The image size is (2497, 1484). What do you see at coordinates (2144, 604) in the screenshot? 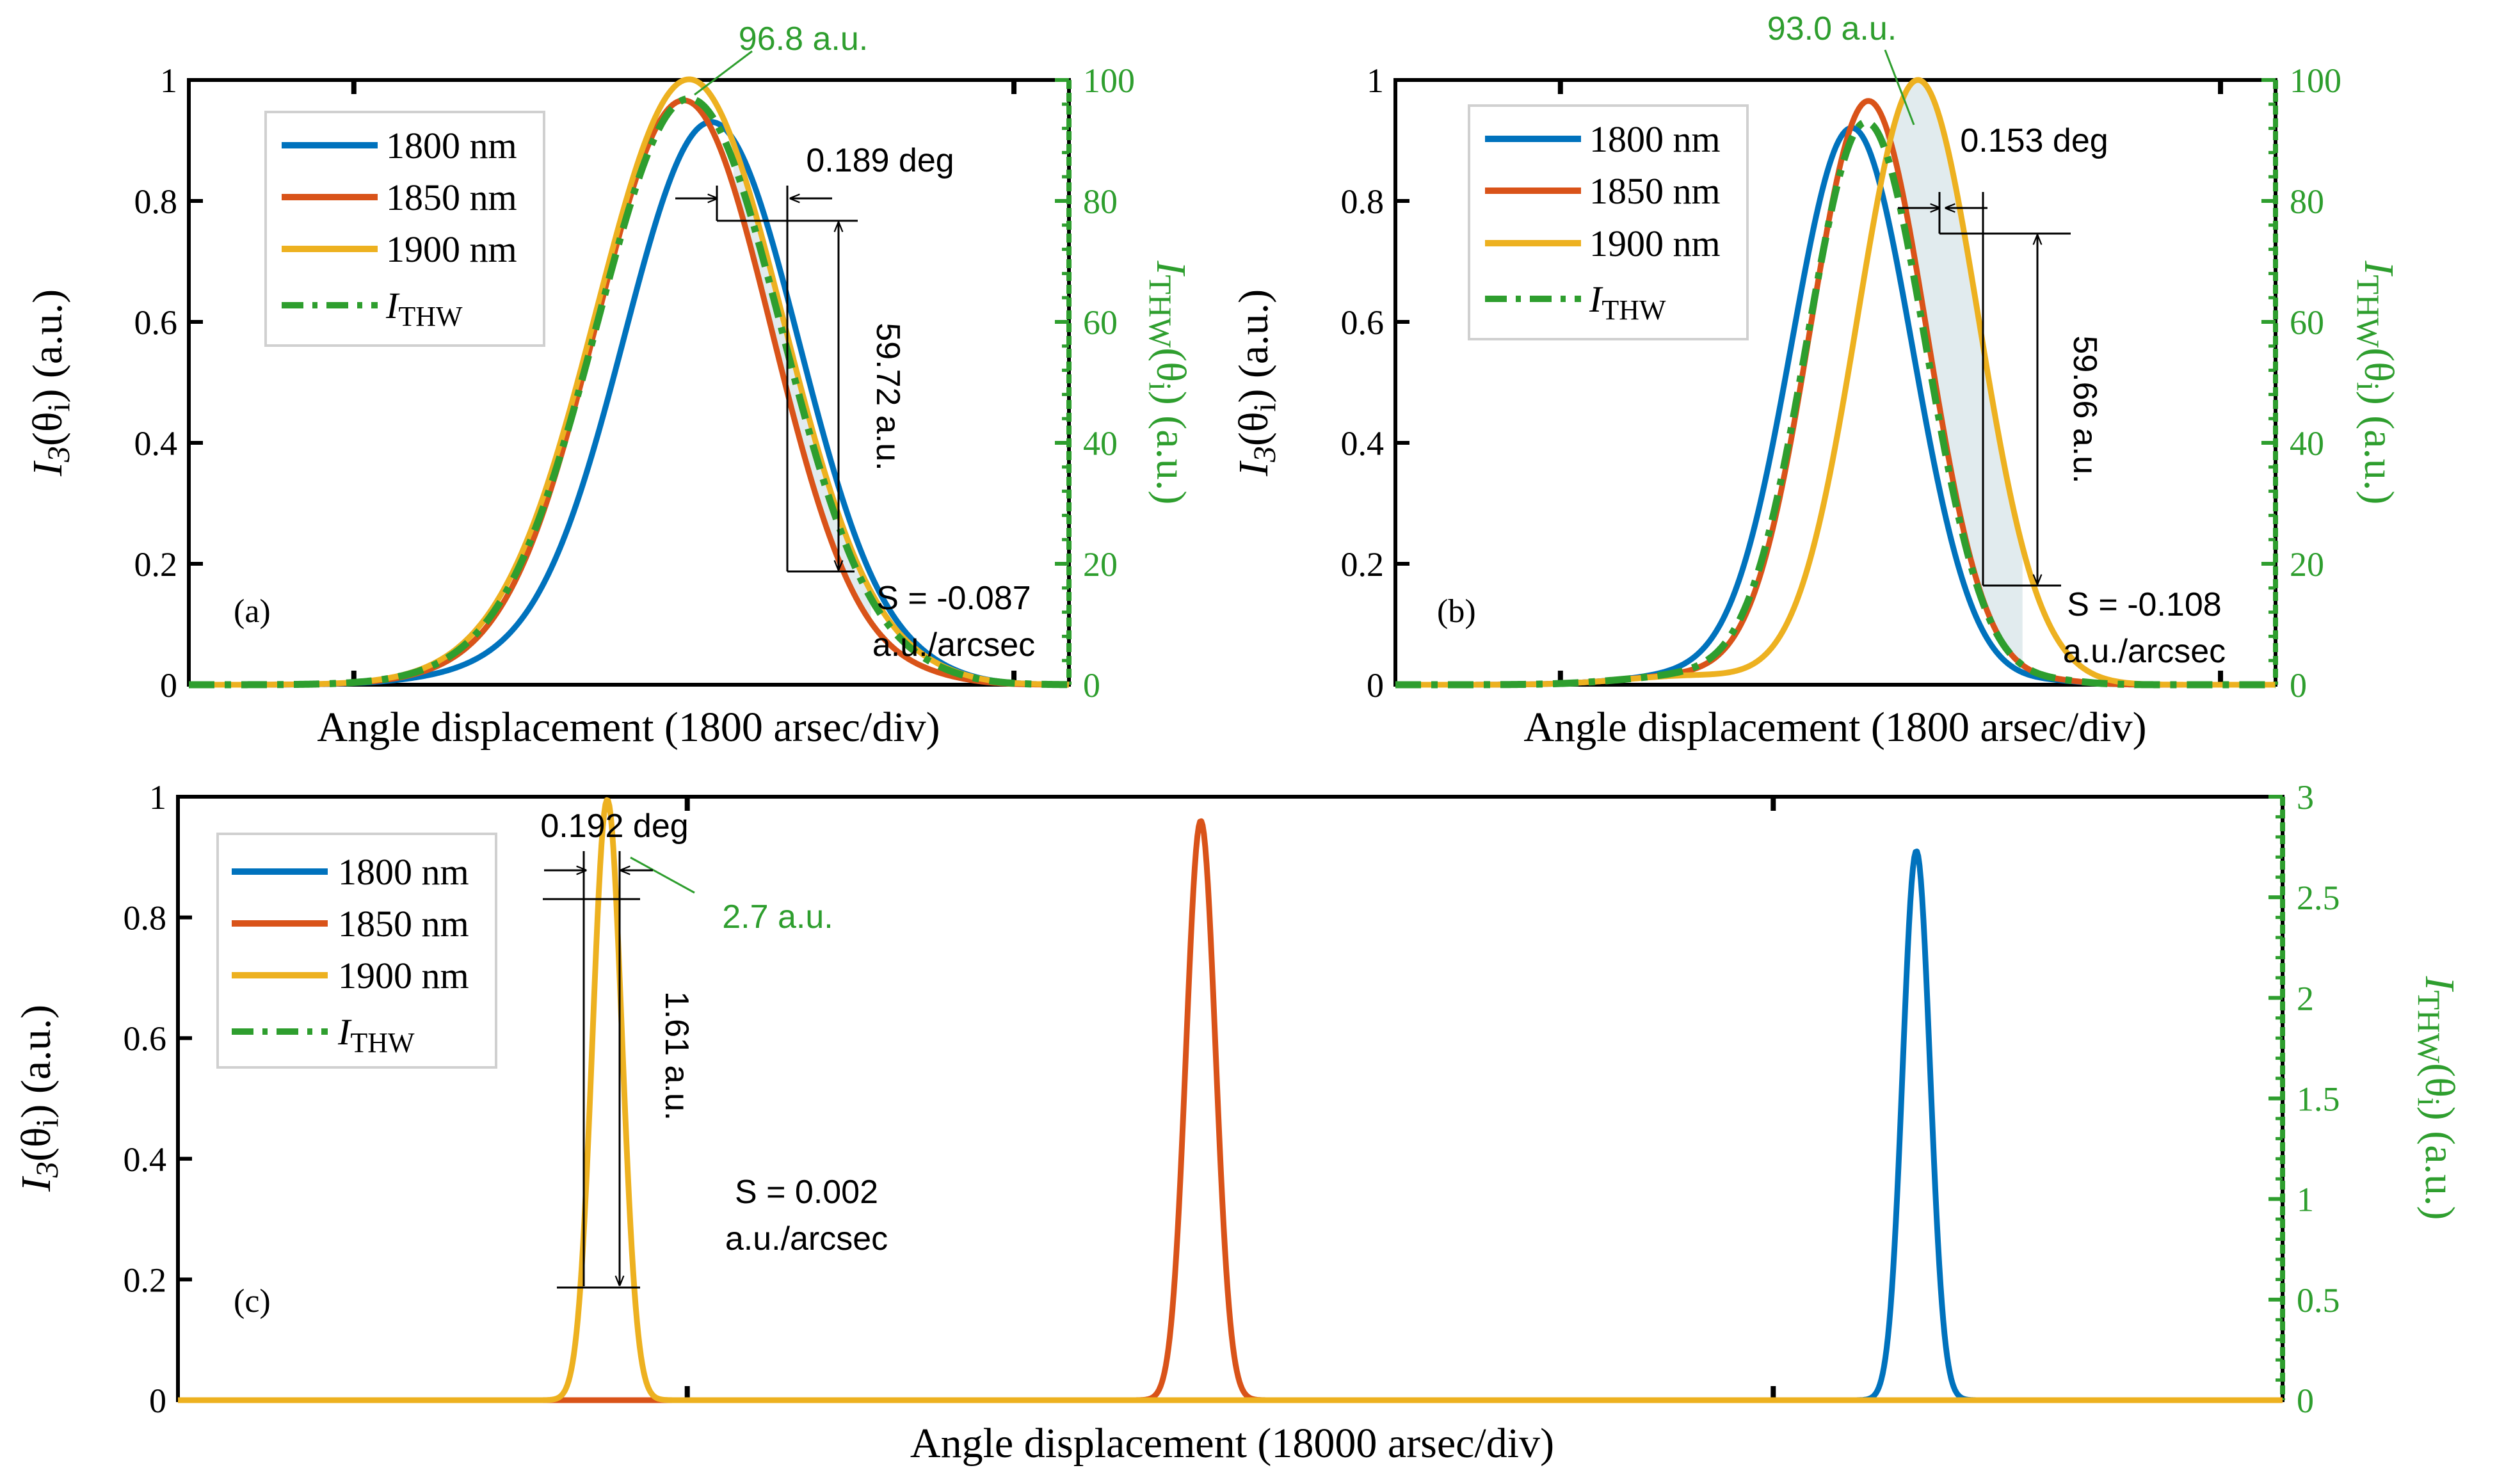
I see `slope-label-1: S = -0.108` at bounding box center [2144, 604].